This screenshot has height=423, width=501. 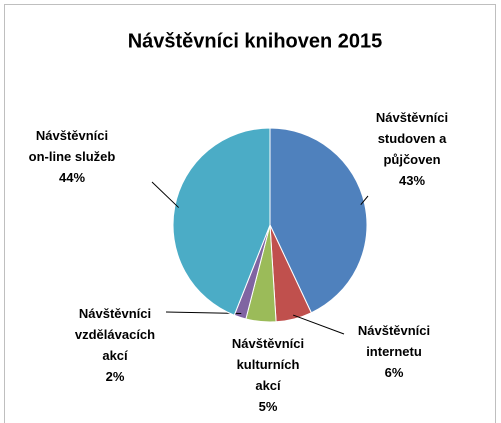 What do you see at coordinates (394, 372) in the screenshot?
I see `value-label: 6%` at bounding box center [394, 372].